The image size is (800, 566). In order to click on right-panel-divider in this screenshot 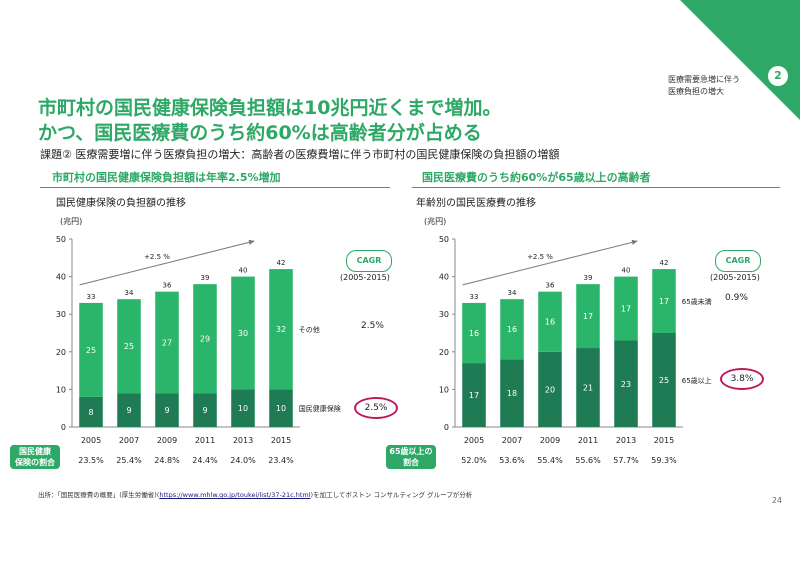, I will do `click(596, 187)`.